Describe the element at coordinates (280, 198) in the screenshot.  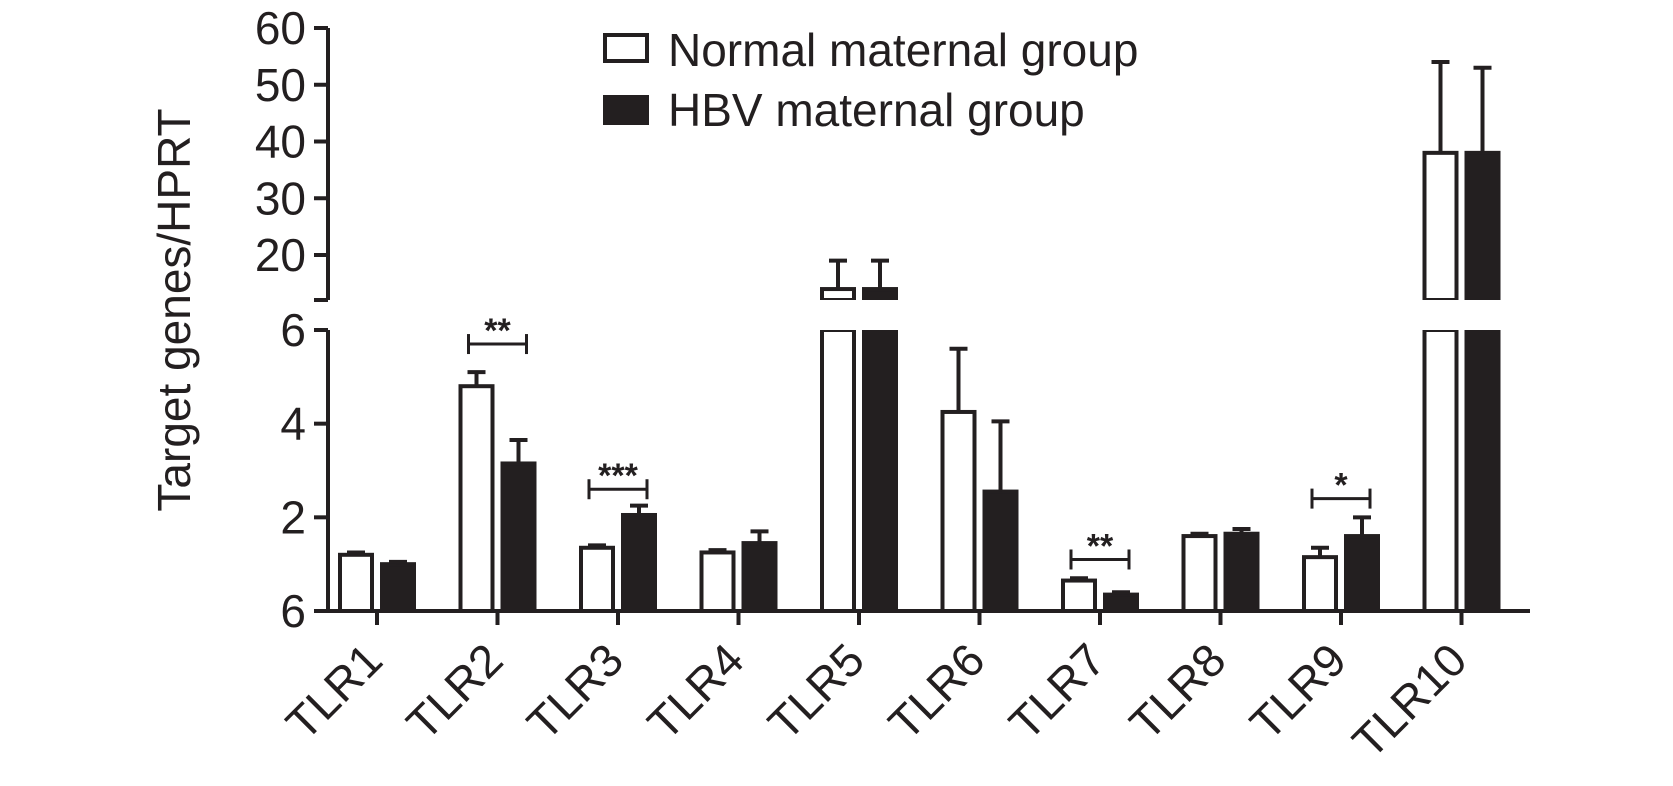
I see `y-tick-label: 30` at that location.